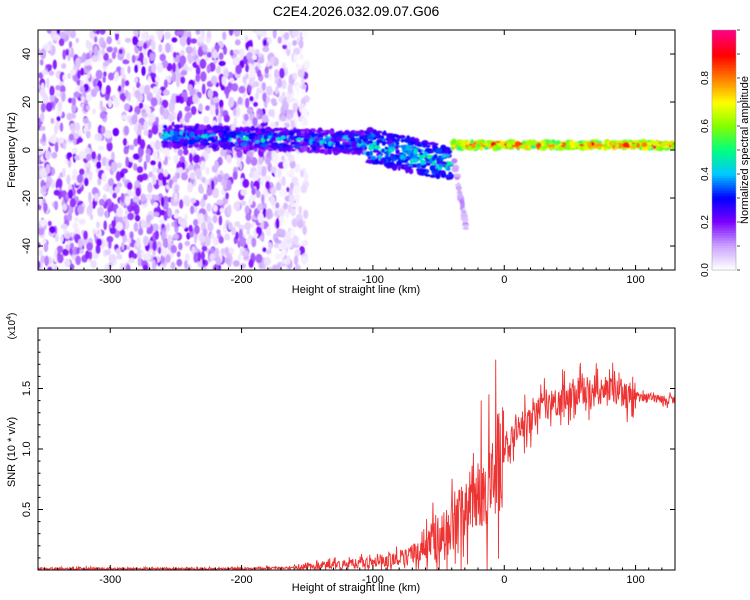  What do you see at coordinates (705, 174) in the screenshot?
I see `colorbar-tick-label: 0.4` at bounding box center [705, 174].